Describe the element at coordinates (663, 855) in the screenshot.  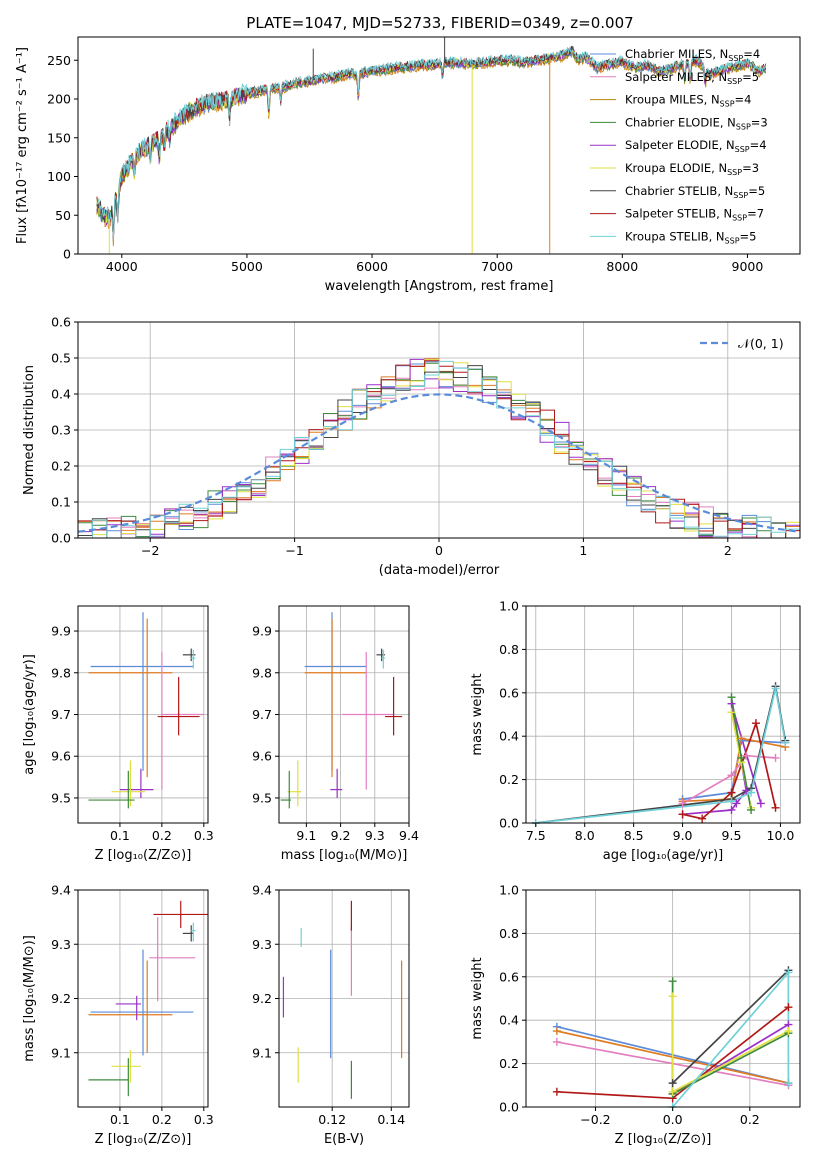
I see `x-axis-label: age [log₁₀(age/yr)]` at that location.